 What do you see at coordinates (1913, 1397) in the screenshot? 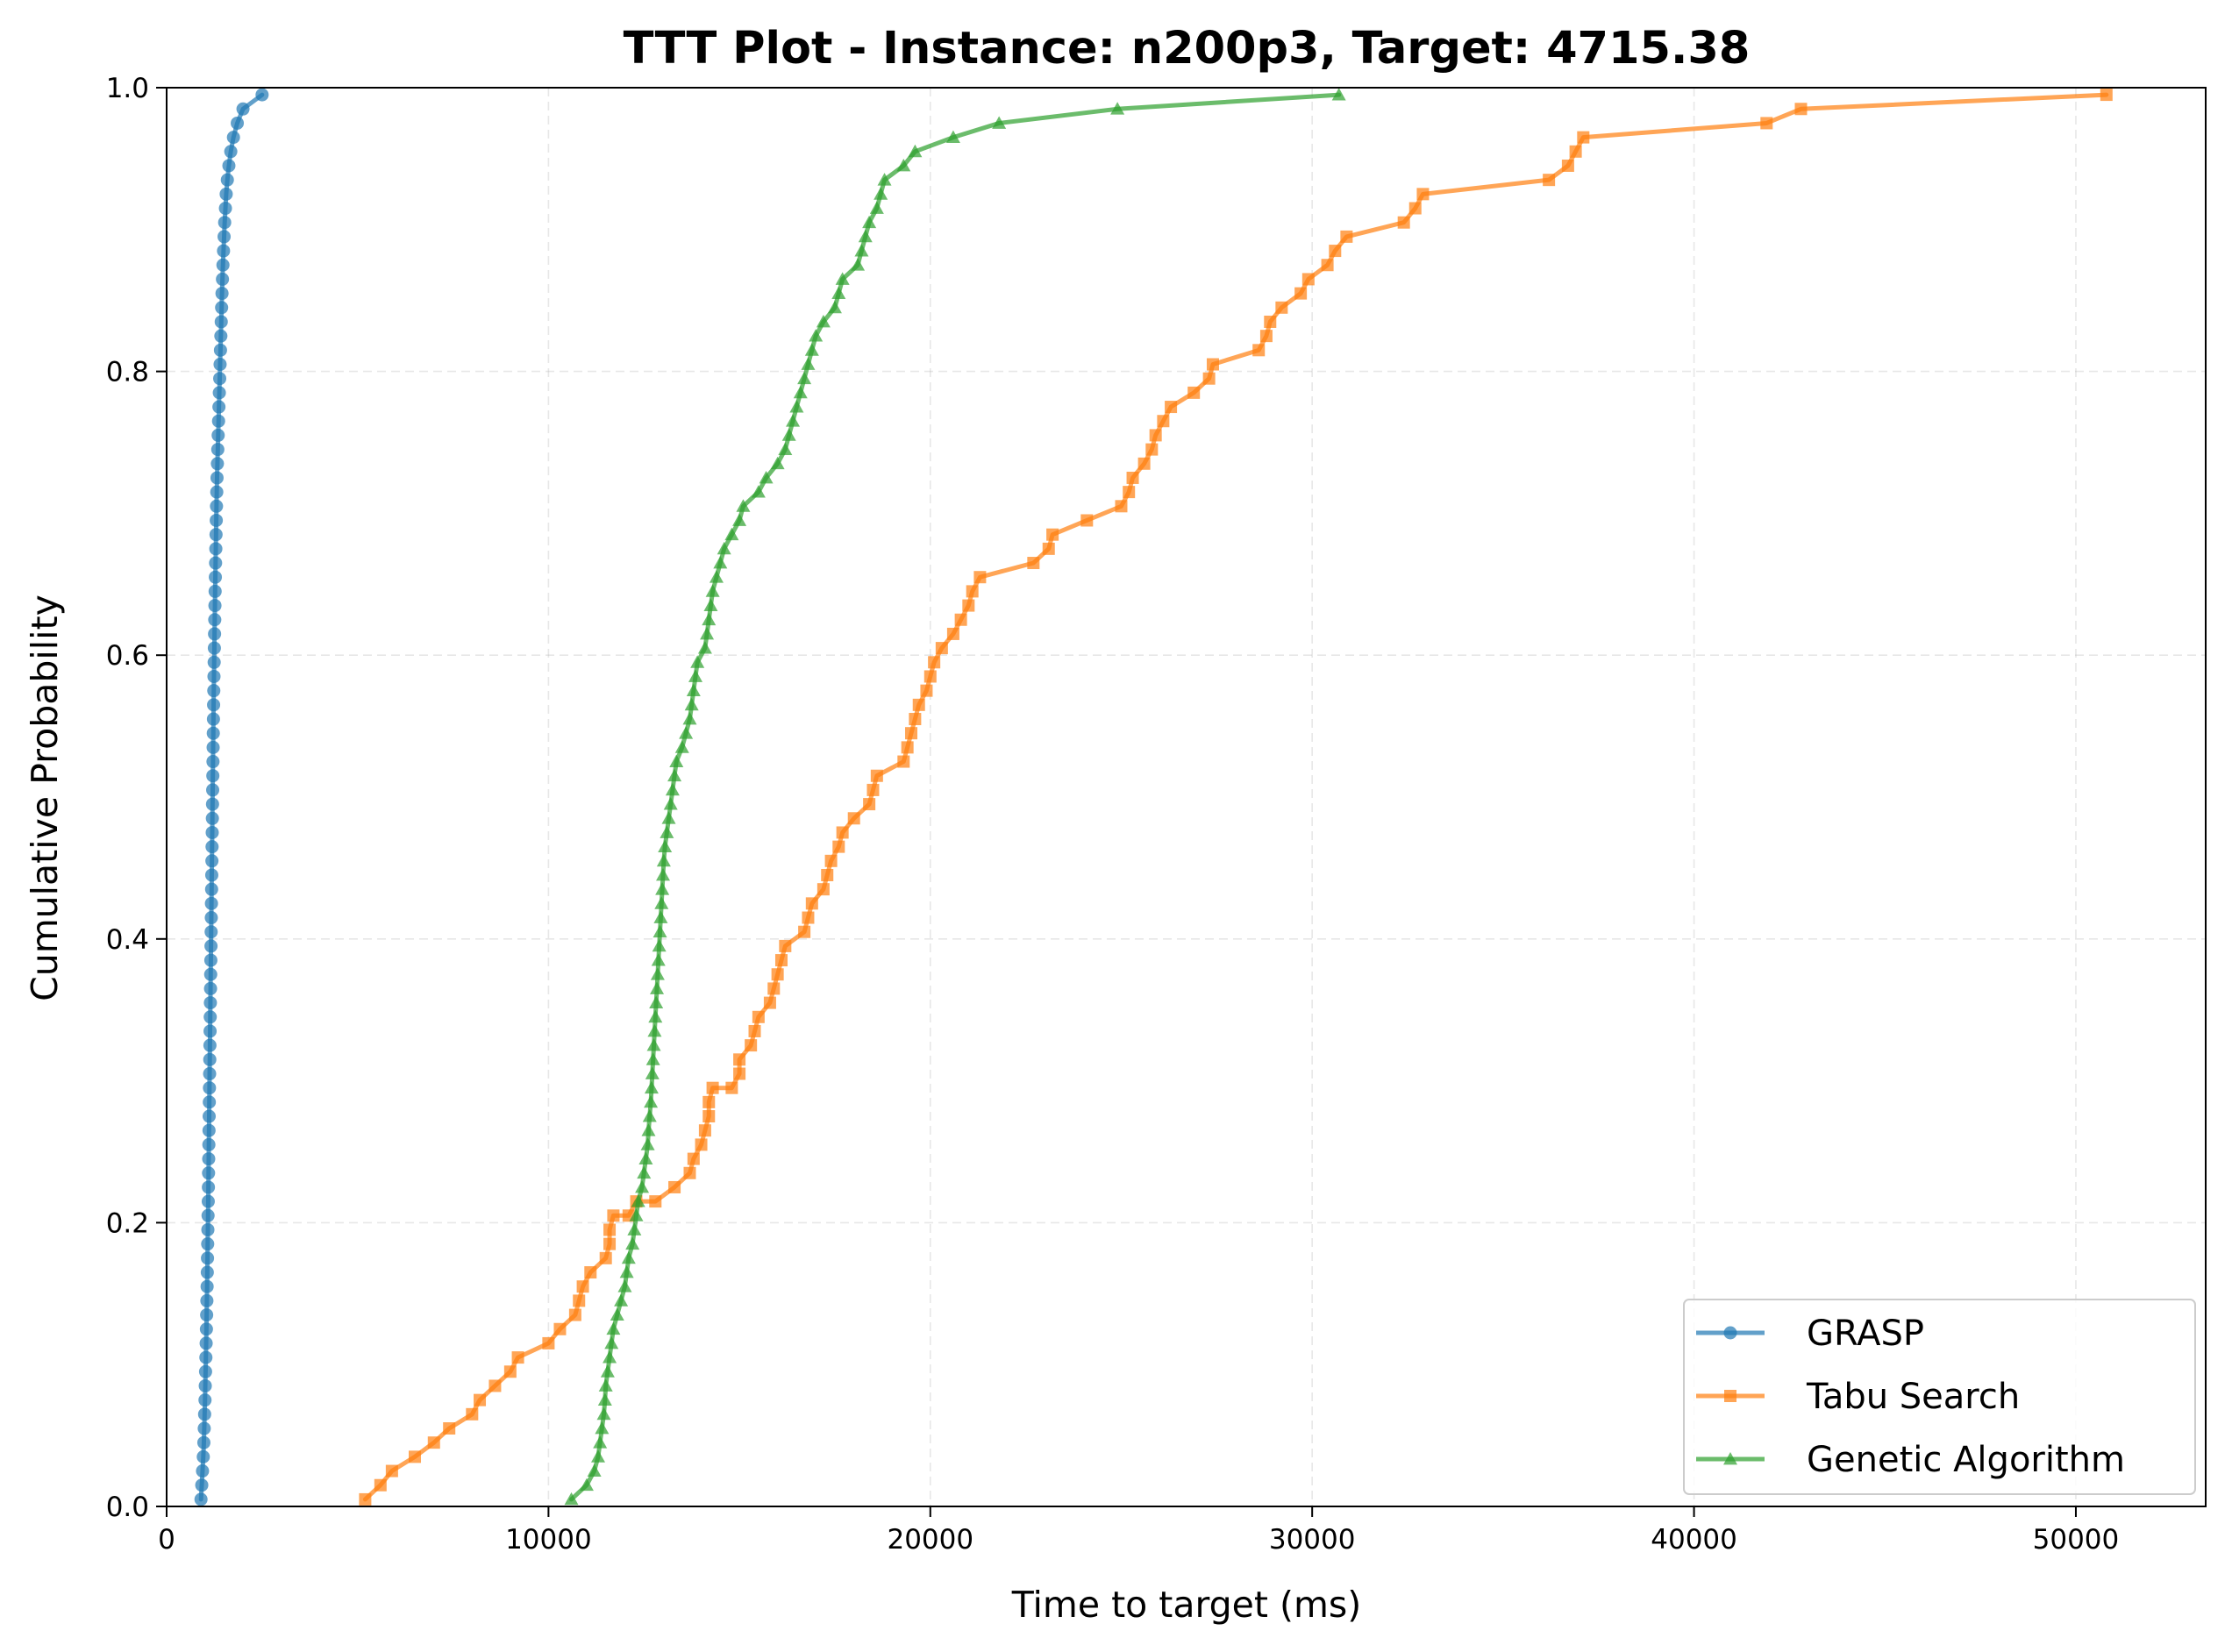
I see `legend-label-tabu-search: Tabu Search` at bounding box center [1913, 1397].